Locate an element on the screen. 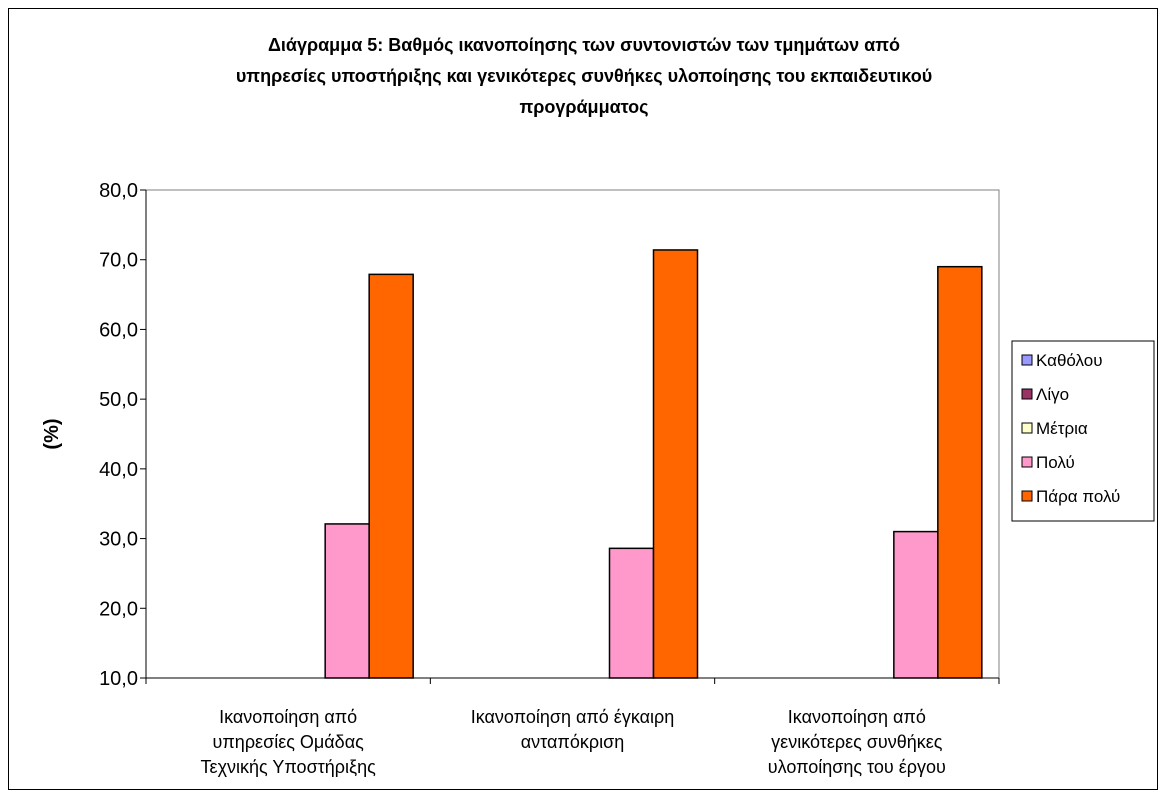 The image size is (1168, 799). legend-label: Πάρα πολύ is located at coordinates (1078, 496).